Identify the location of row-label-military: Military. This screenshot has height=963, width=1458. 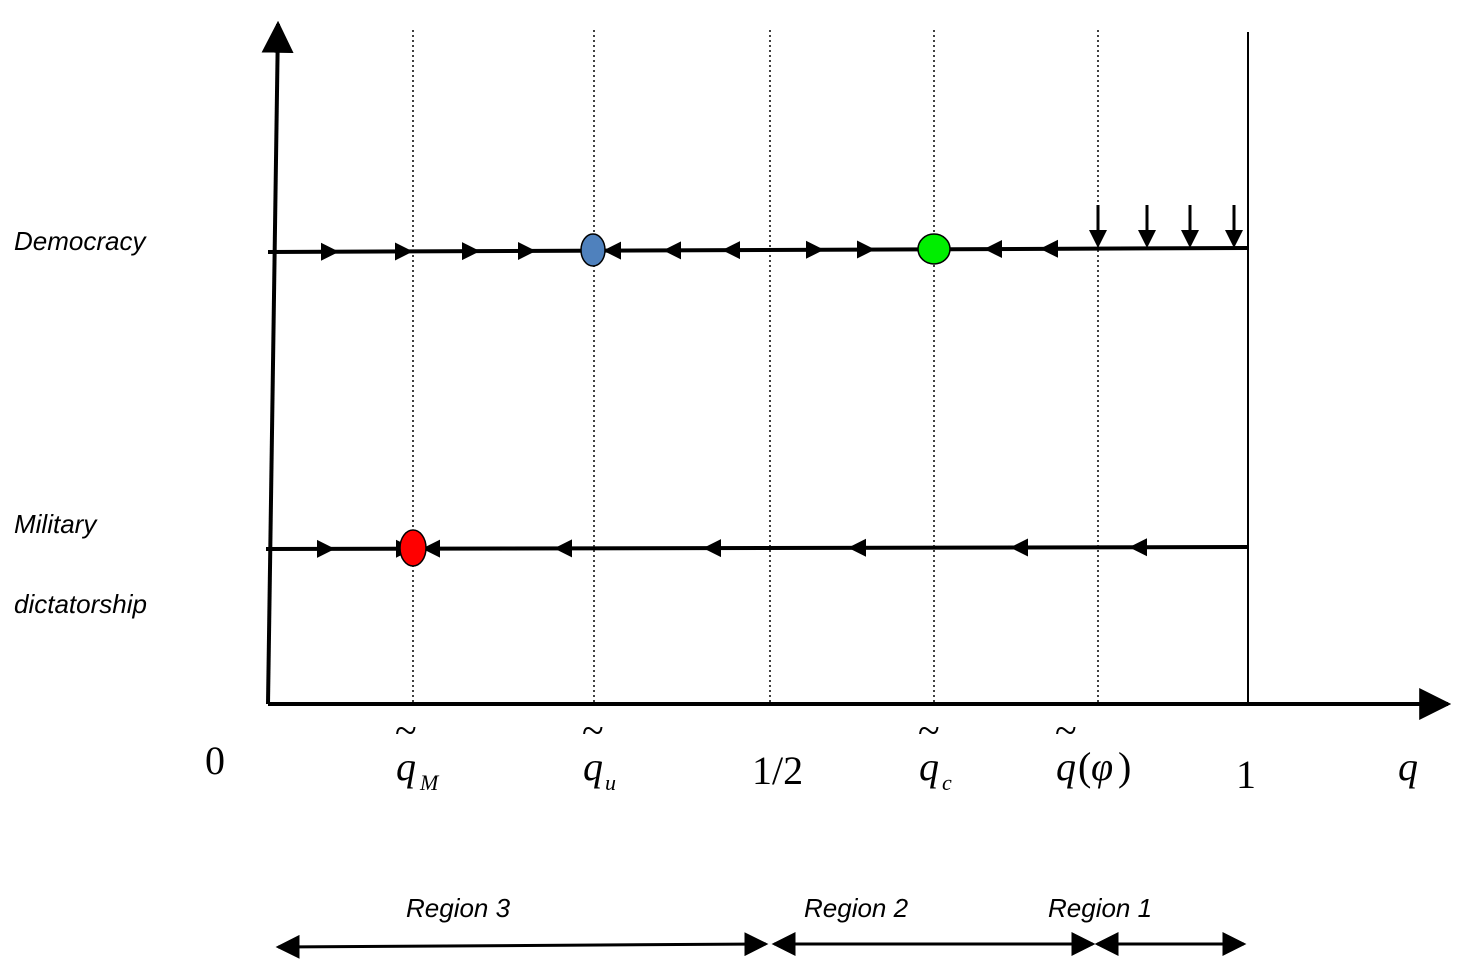
(56, 524).